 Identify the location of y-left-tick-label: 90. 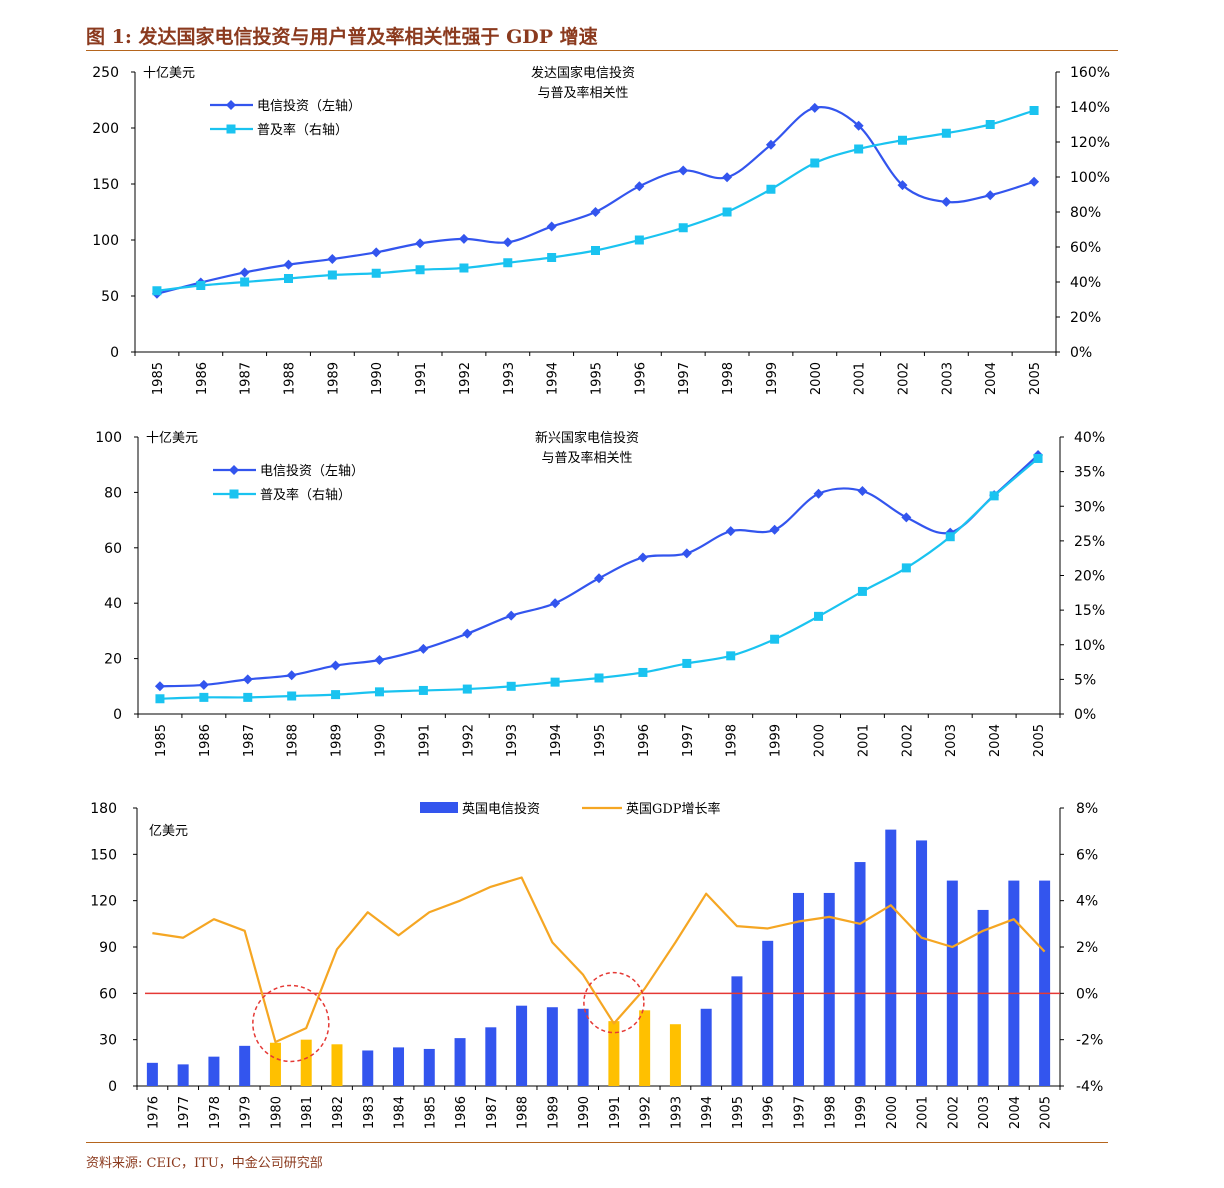
(108, 948).